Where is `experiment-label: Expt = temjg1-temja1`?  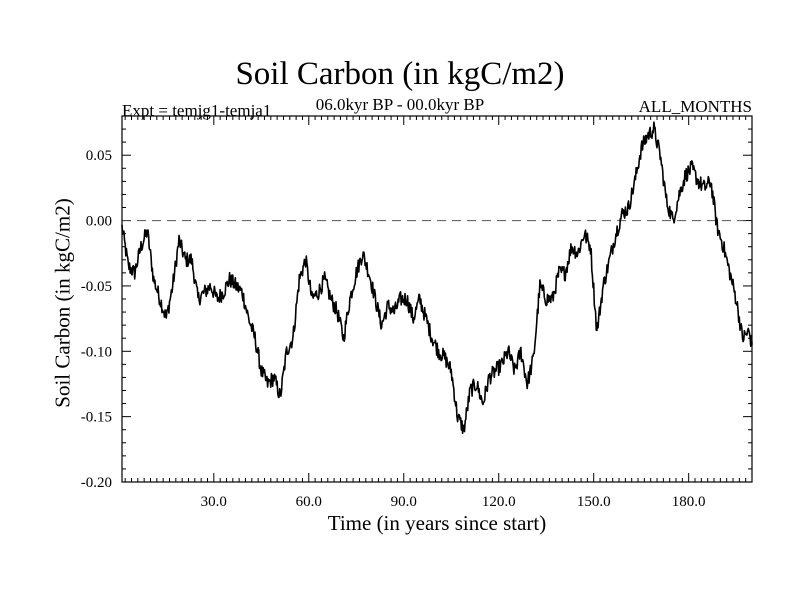 experiment-label: Expt = temjg1-temja1 is located at coordinates (197, 110).